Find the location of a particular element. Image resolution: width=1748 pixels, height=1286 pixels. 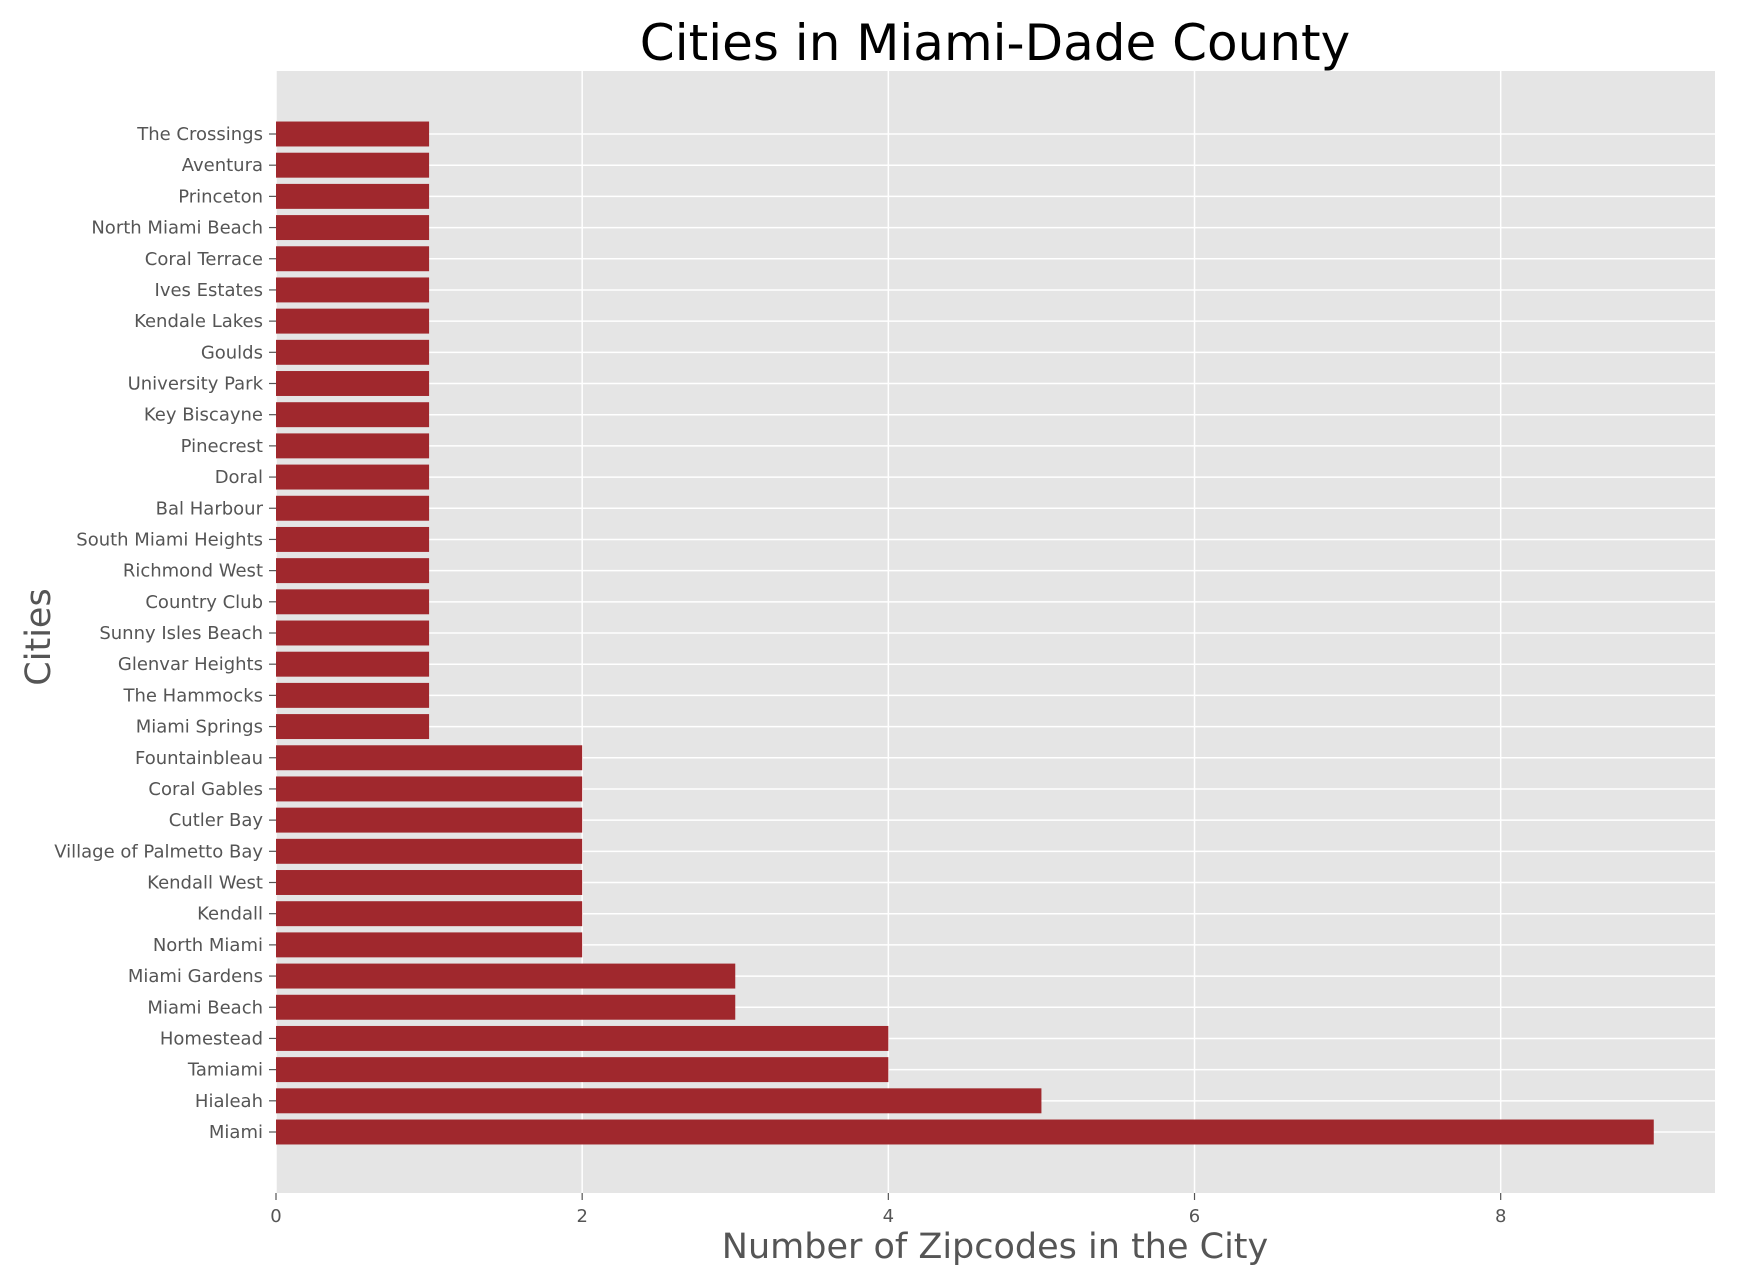

x-axis-label: Number of Zipcodes in the City is located at coordinates (995, 1247).